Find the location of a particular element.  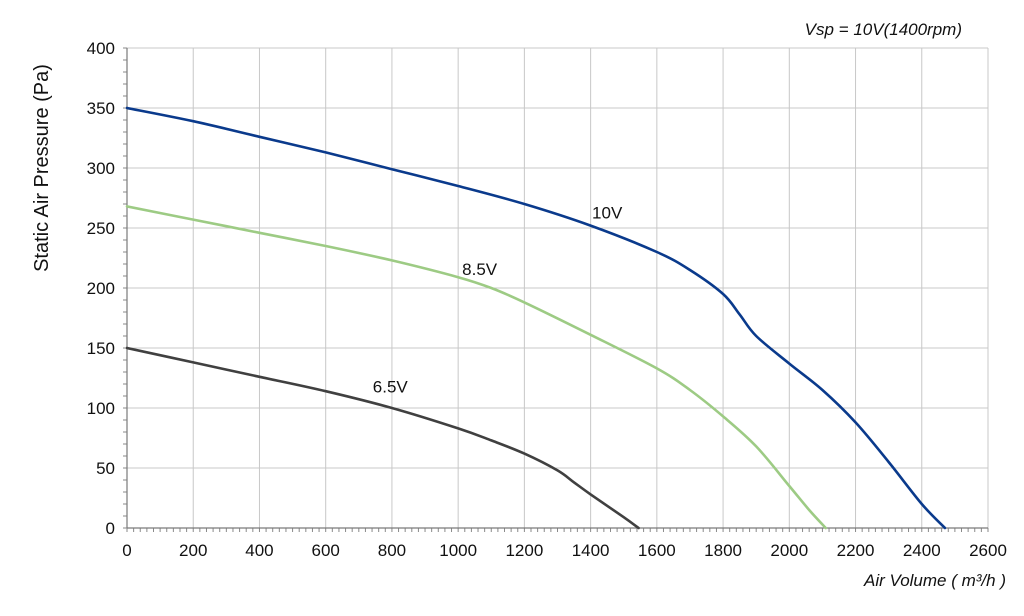

x-tick-label: 1000 is located at coordinates (458, 550).